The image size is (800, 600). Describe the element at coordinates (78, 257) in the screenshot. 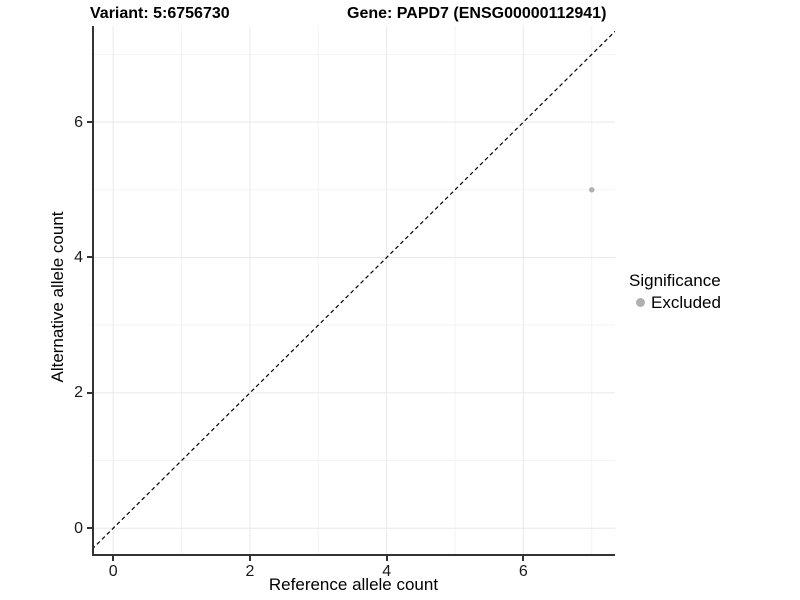

I see `y-tick-label: 4` at that location.